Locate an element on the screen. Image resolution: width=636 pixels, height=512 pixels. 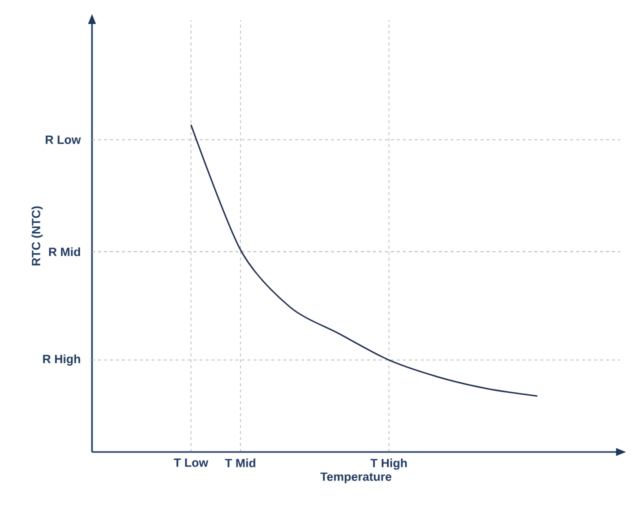
x-tick-label: T Low is located at coordinates (191, 462).